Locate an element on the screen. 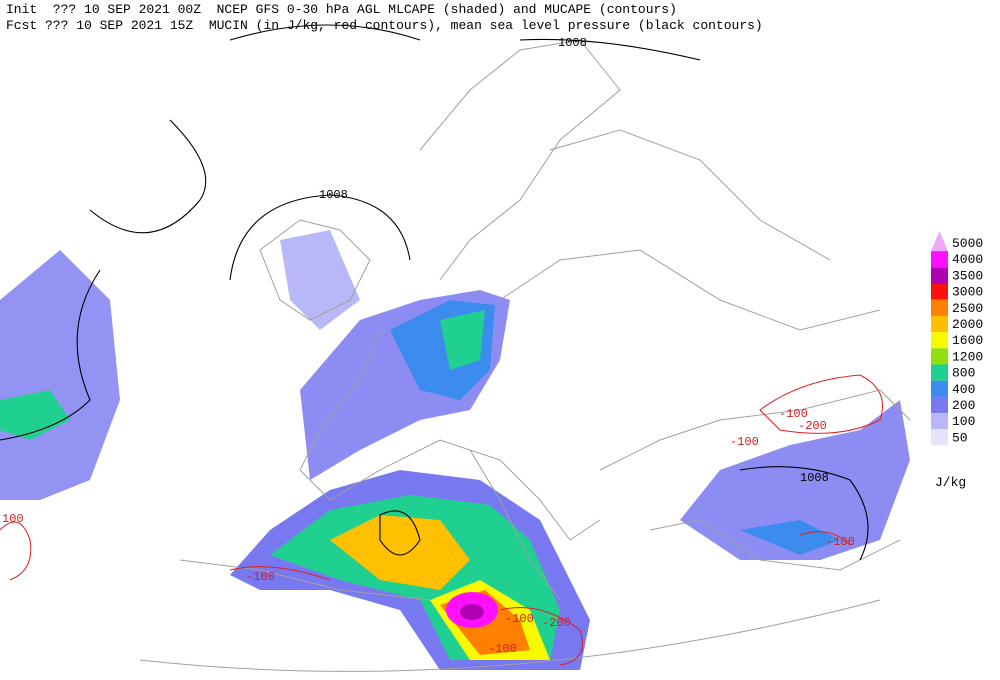  legend-label: 3500 is located at coordinates (967, 275).